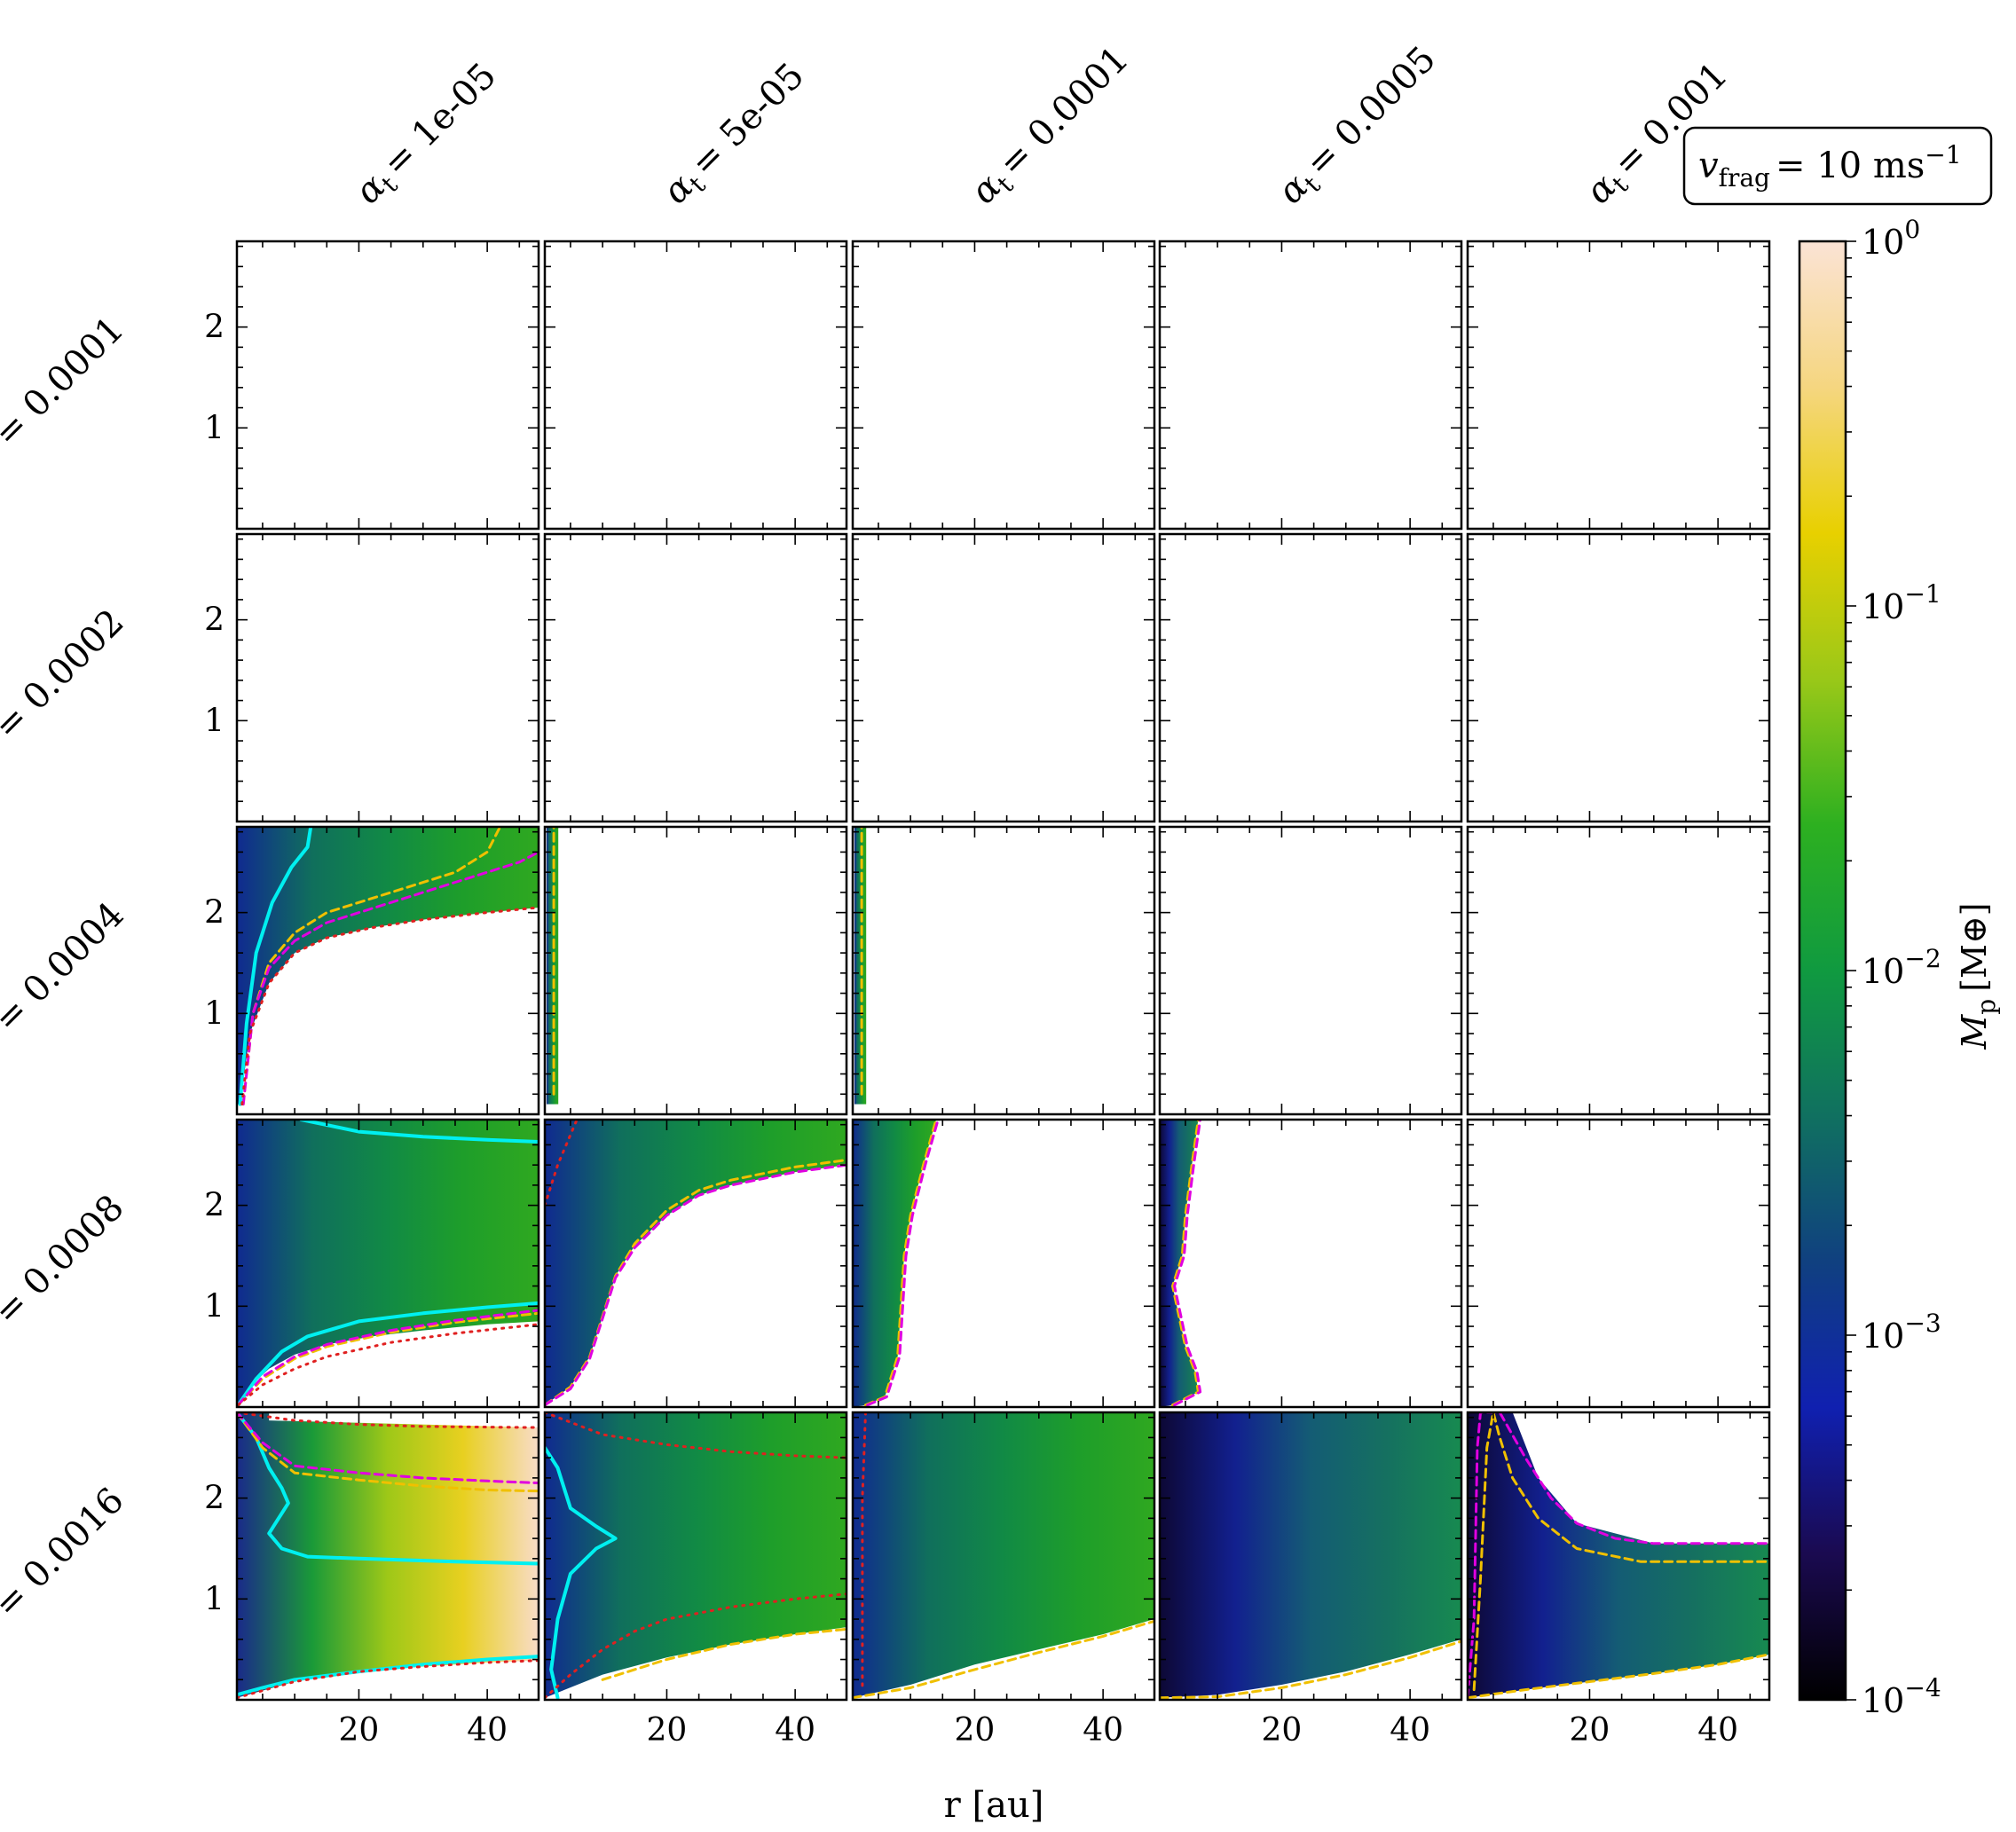  What do you see at coordinates (1371, 112) in the screenshot?
I see `column-title-value: = 0.0005` at bounding box center [1371, 112].